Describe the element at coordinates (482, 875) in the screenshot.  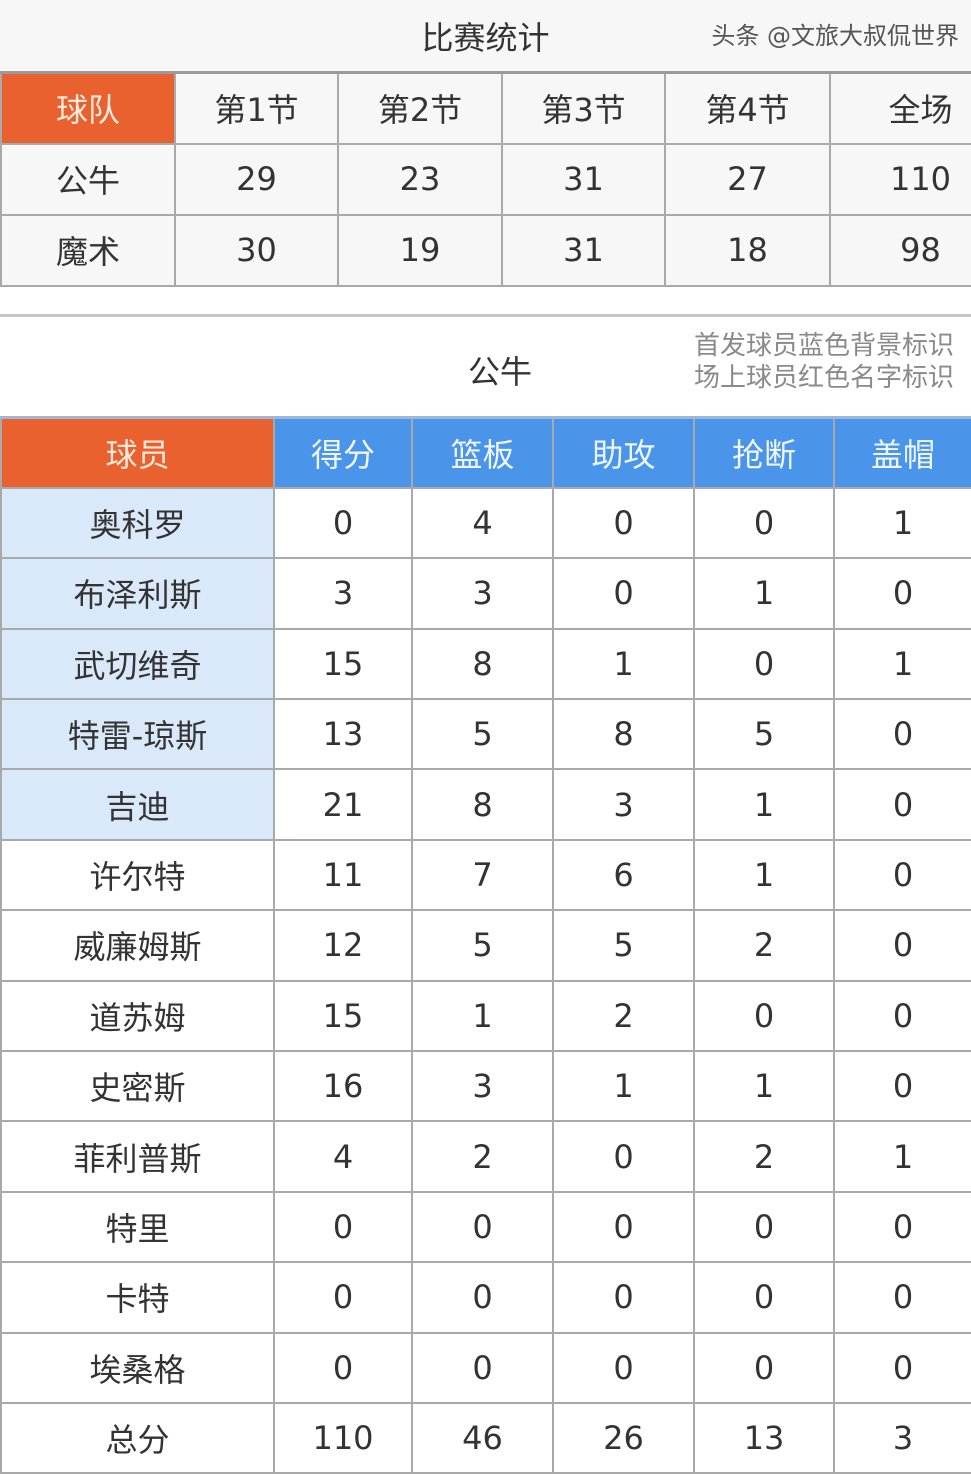
I see `stat-cell: 7` at that location.